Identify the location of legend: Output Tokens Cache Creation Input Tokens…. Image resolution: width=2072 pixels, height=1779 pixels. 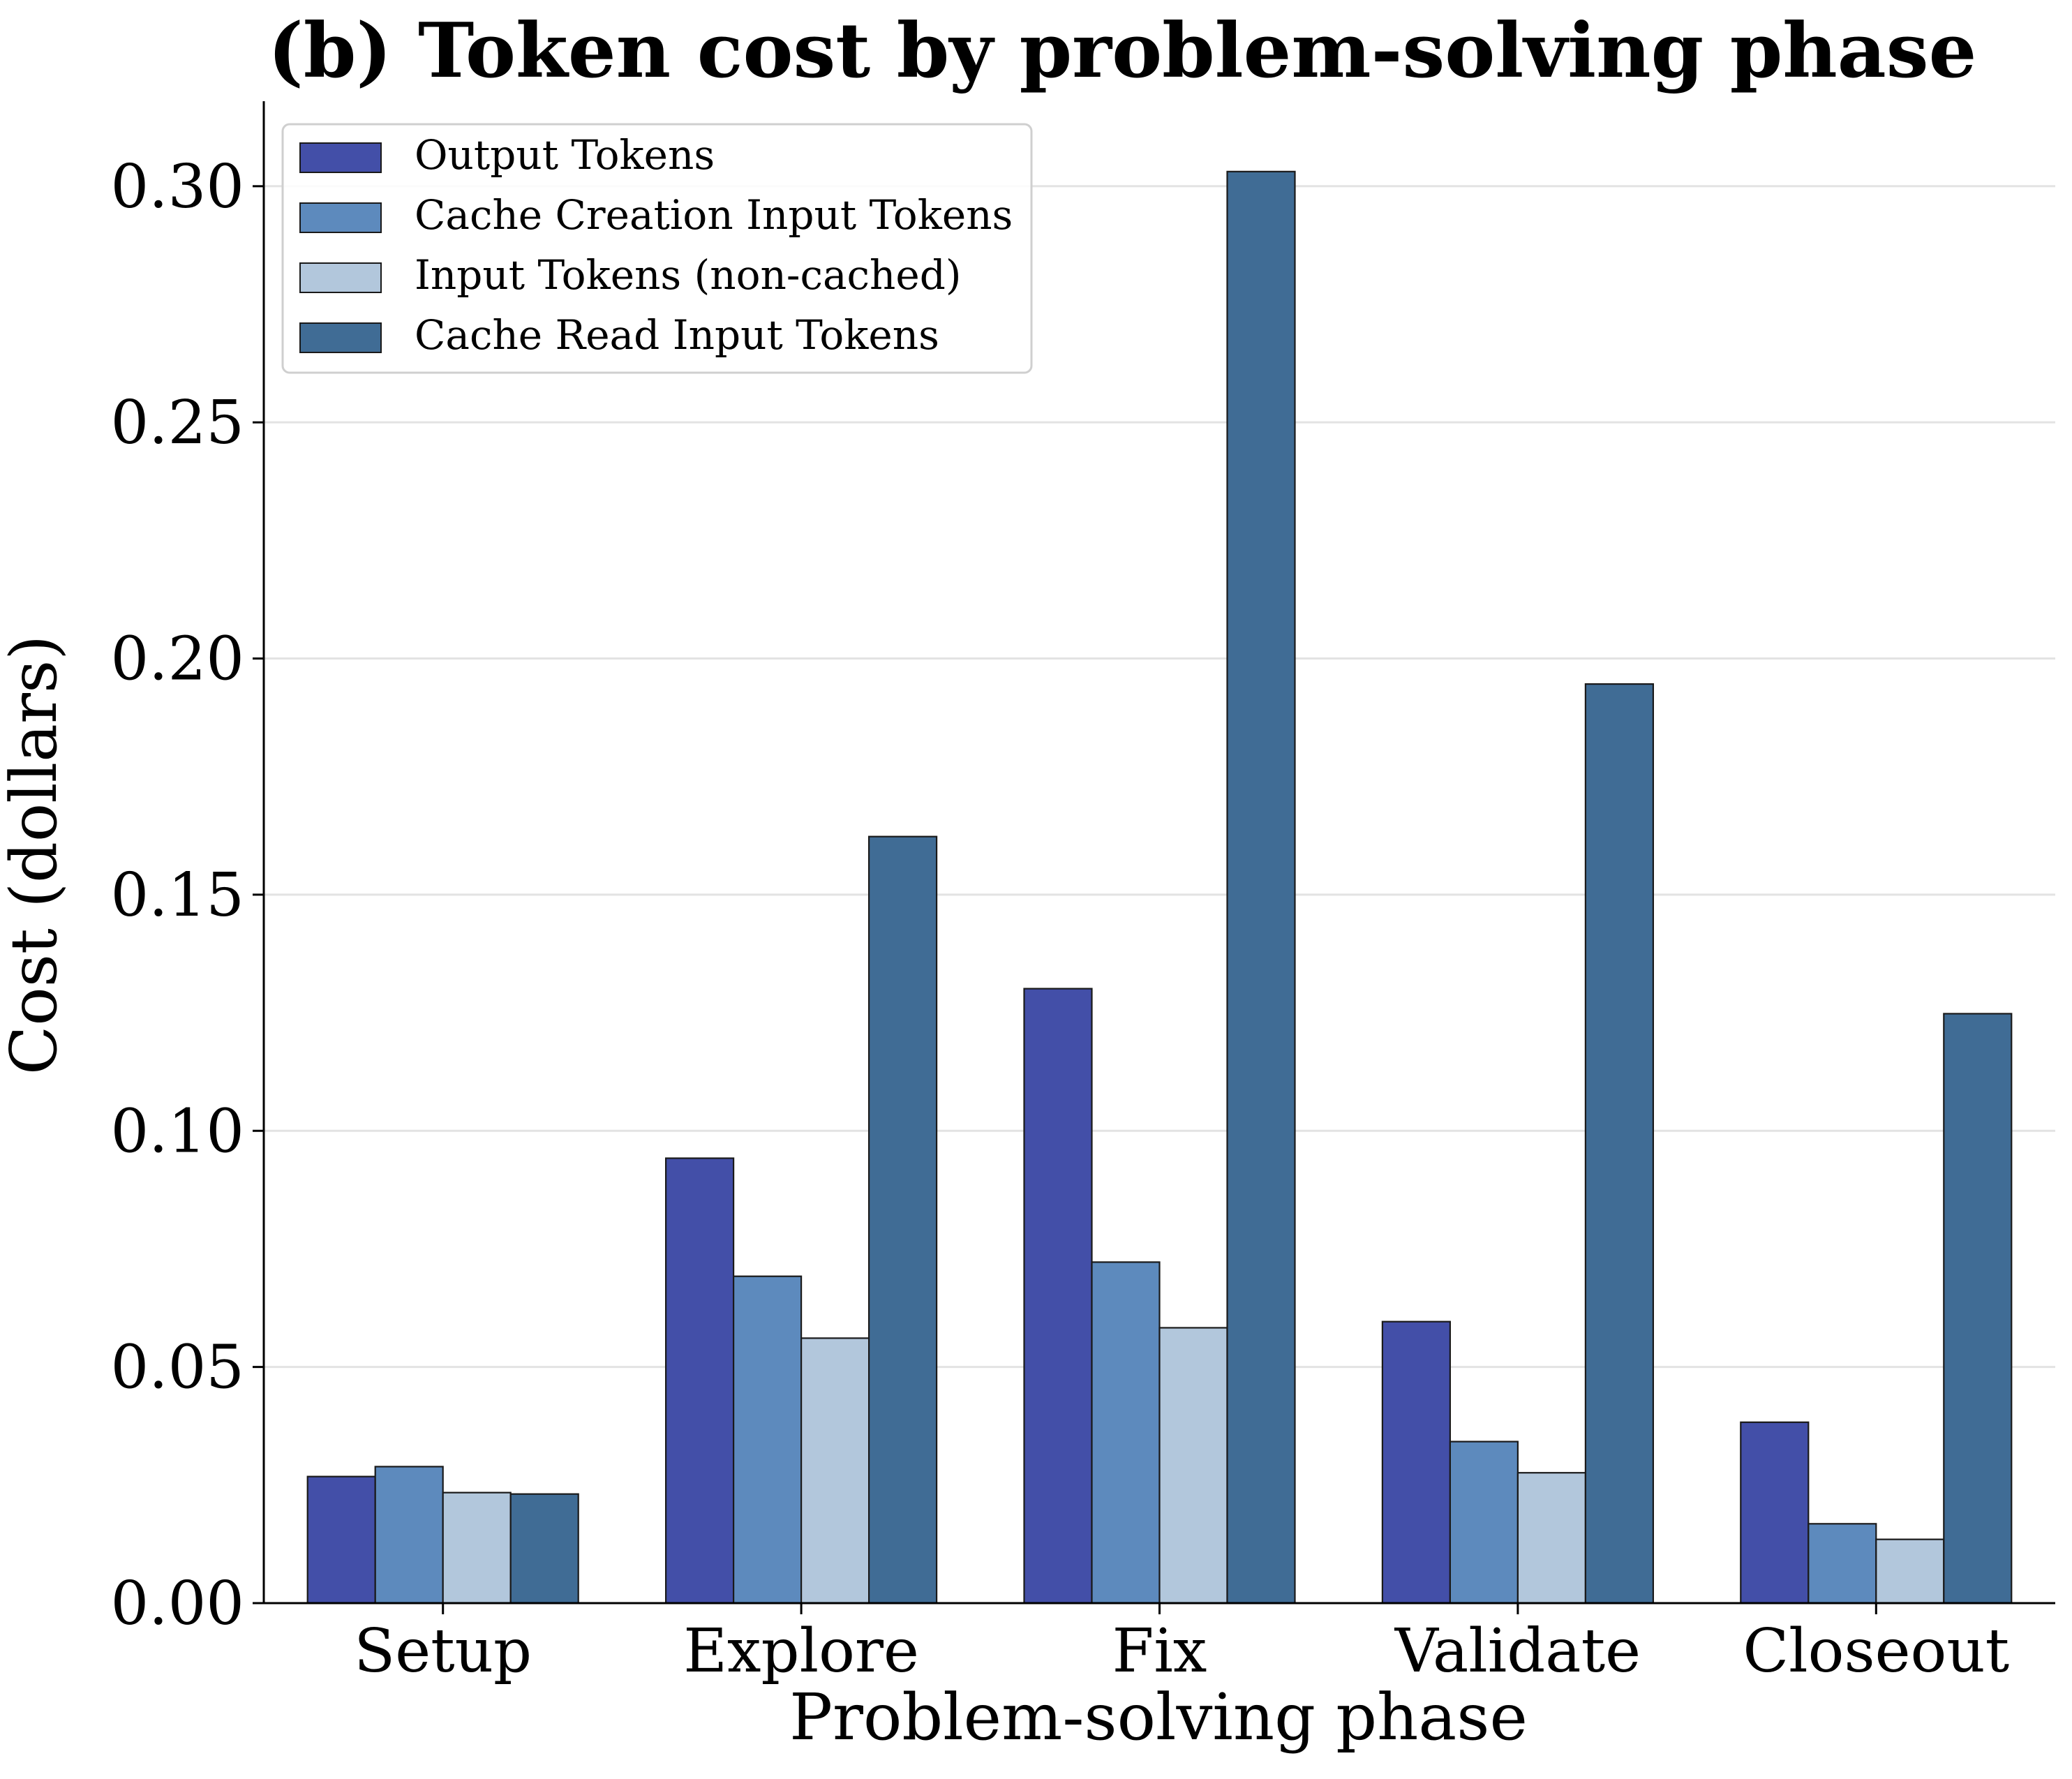
(657, 248).